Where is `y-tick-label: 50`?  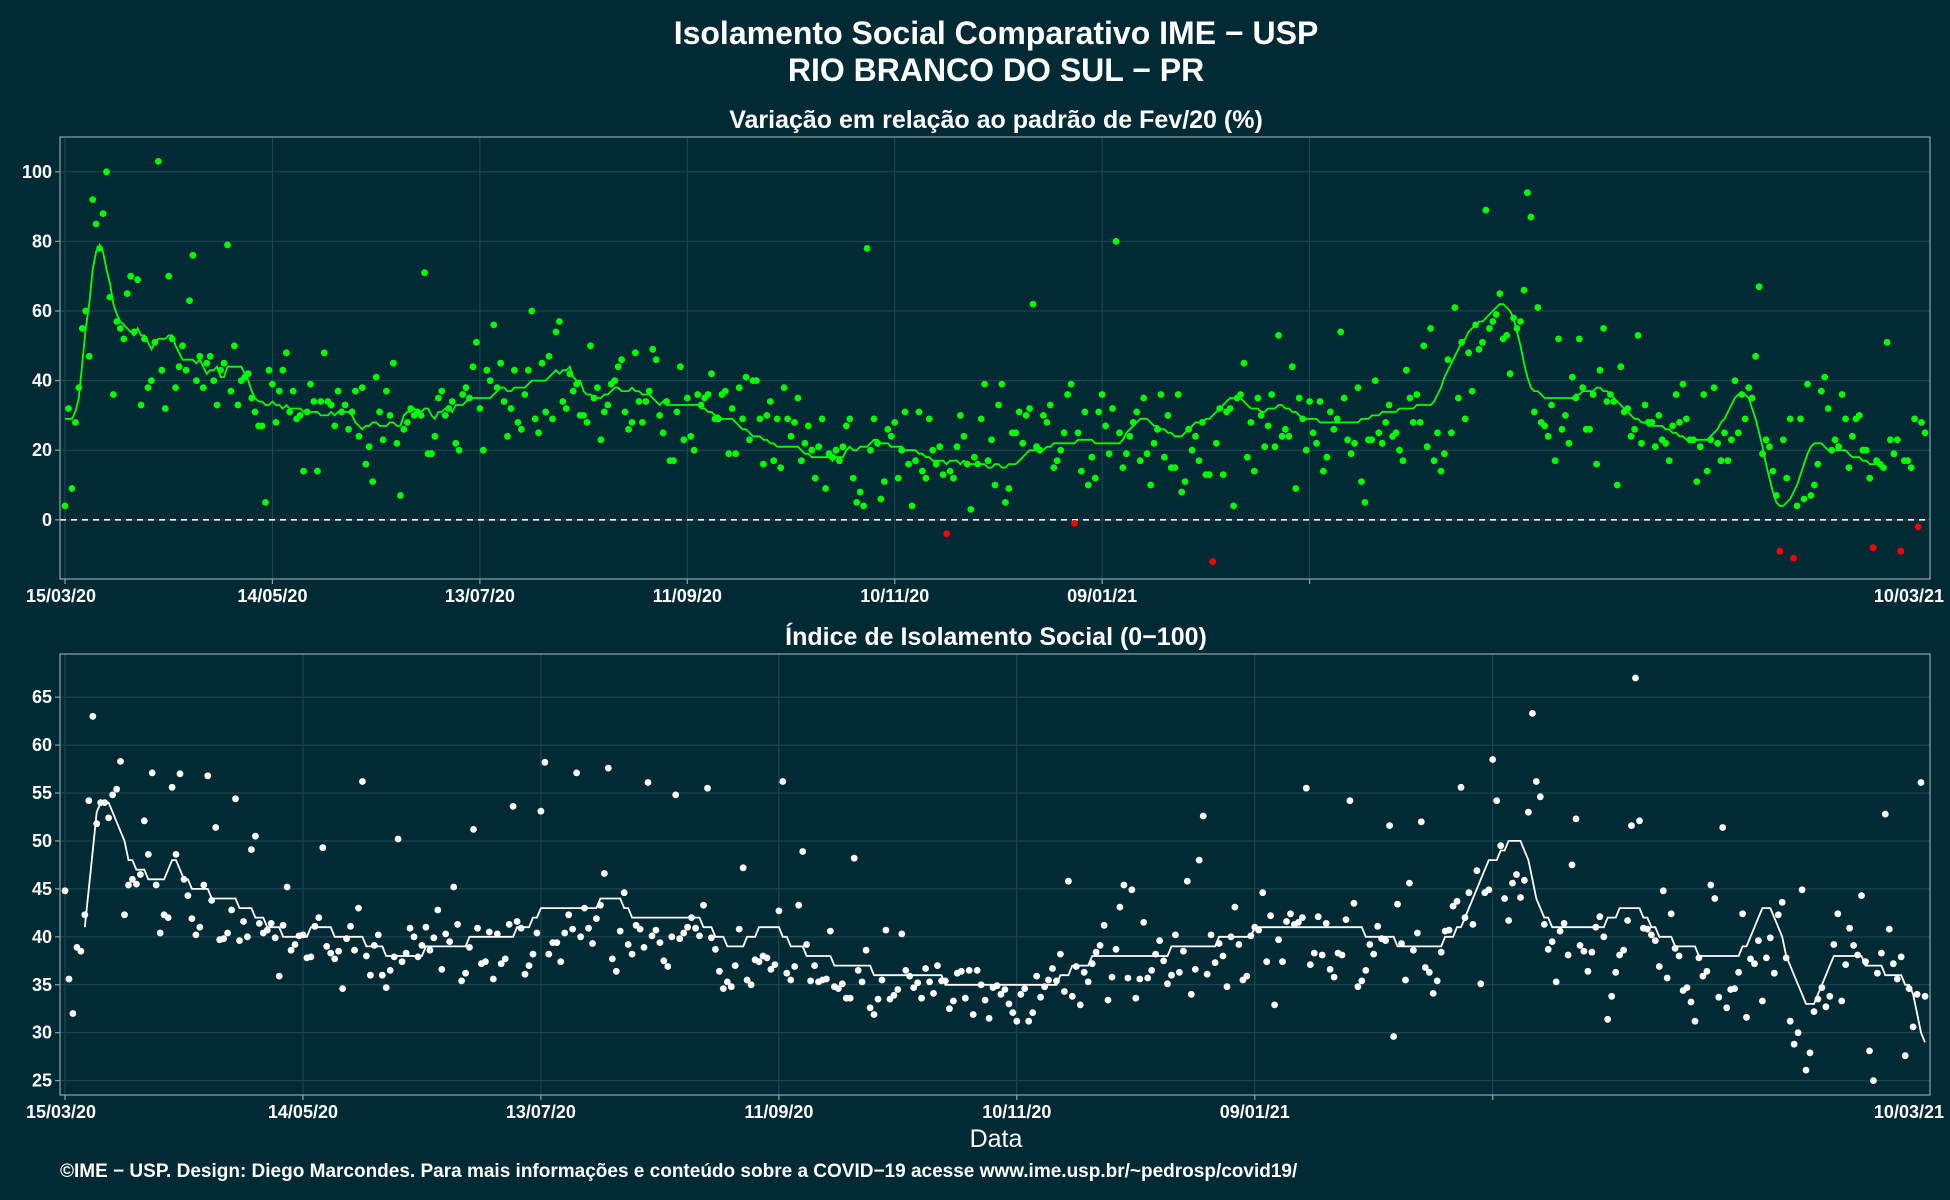
y-tick-label: 50 is located at coordinates (42, 841).